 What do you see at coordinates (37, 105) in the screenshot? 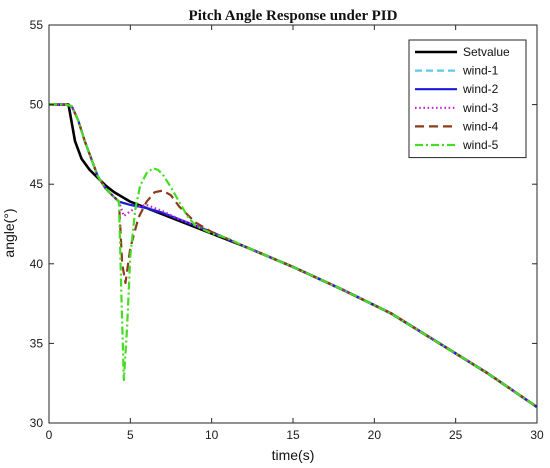
I see `y-tick-label: 50` at bounding box center [37, 105].